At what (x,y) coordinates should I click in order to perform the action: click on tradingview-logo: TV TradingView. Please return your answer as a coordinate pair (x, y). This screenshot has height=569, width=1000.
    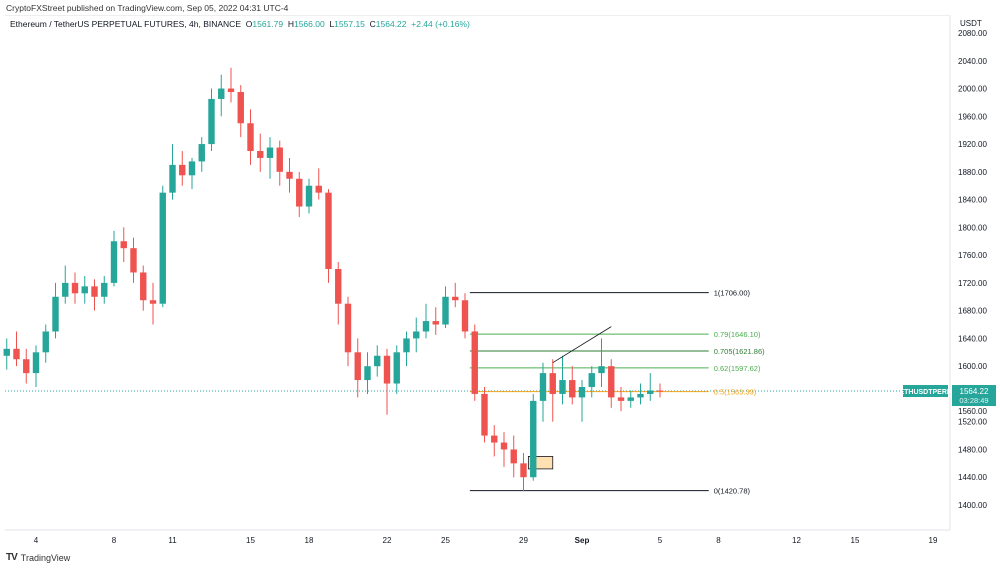
    Looking at the image, I should click on (38, 557).